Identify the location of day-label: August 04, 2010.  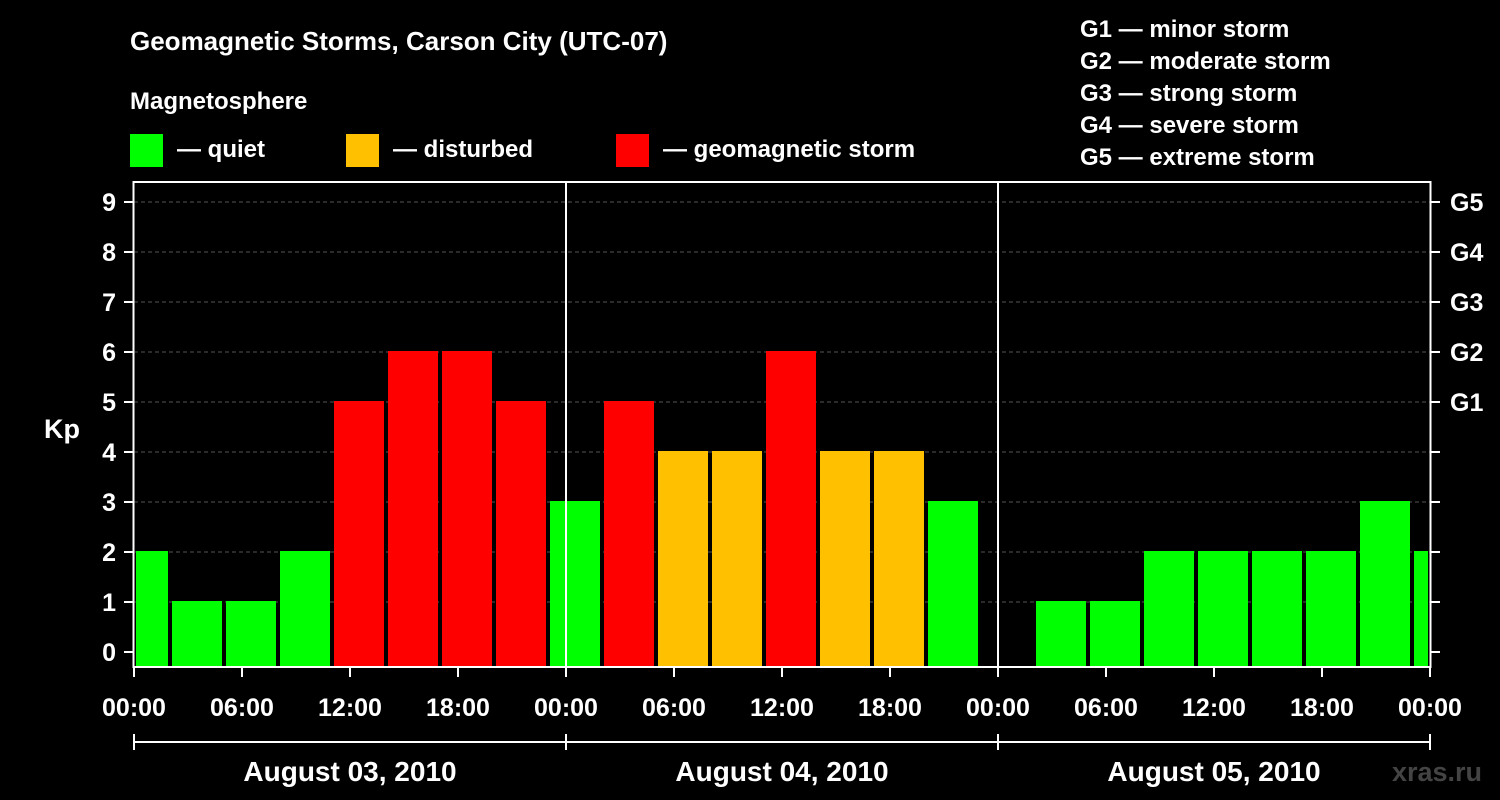
(781, 771).